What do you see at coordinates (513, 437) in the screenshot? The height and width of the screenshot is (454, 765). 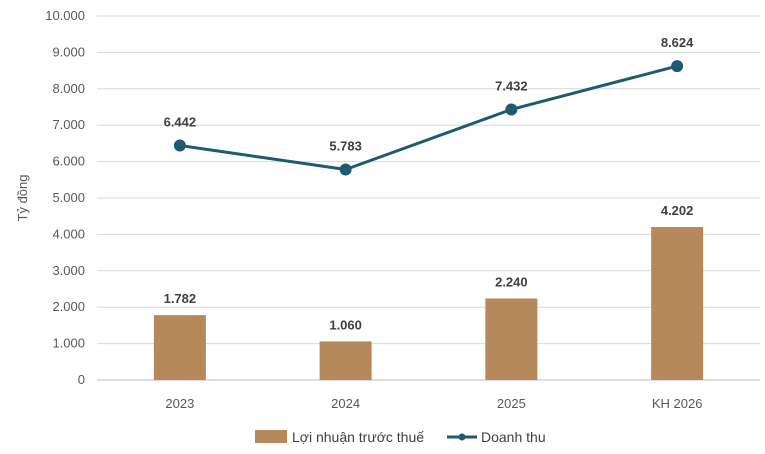 I see `legend-label-line: Doanh thu` at bounding box center [513, 437].